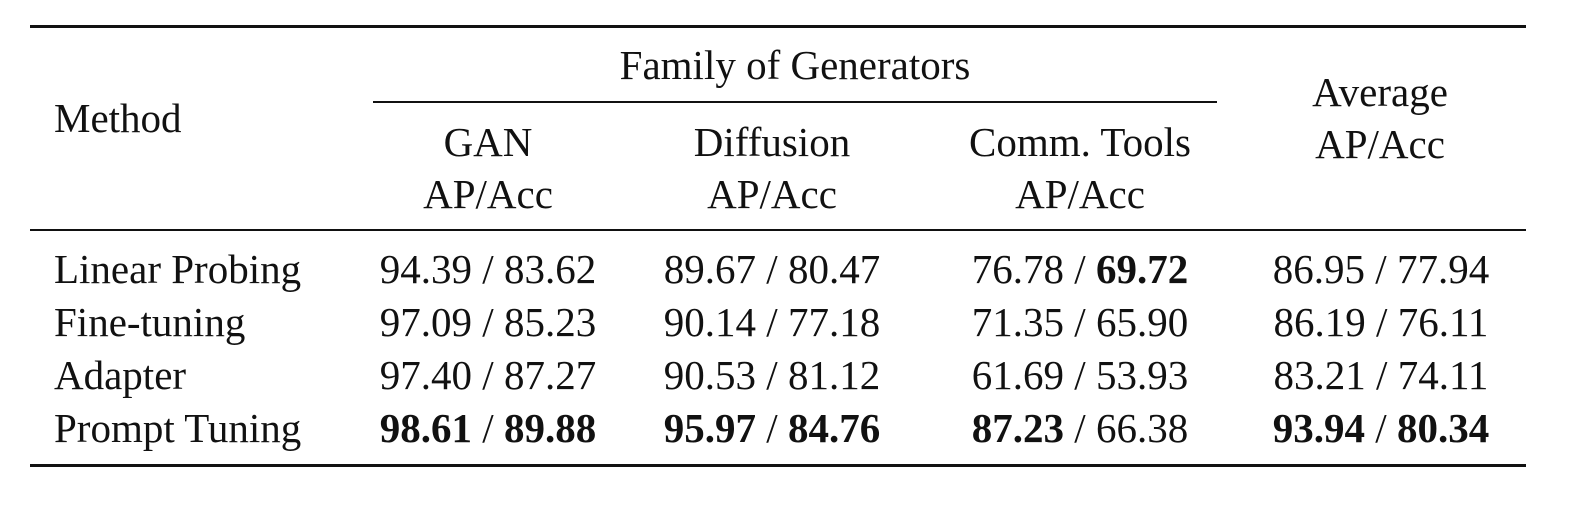 The image size is (1582, 522). I want to click on cell-average: 83.21 / 74.11, so click(1381, 375).